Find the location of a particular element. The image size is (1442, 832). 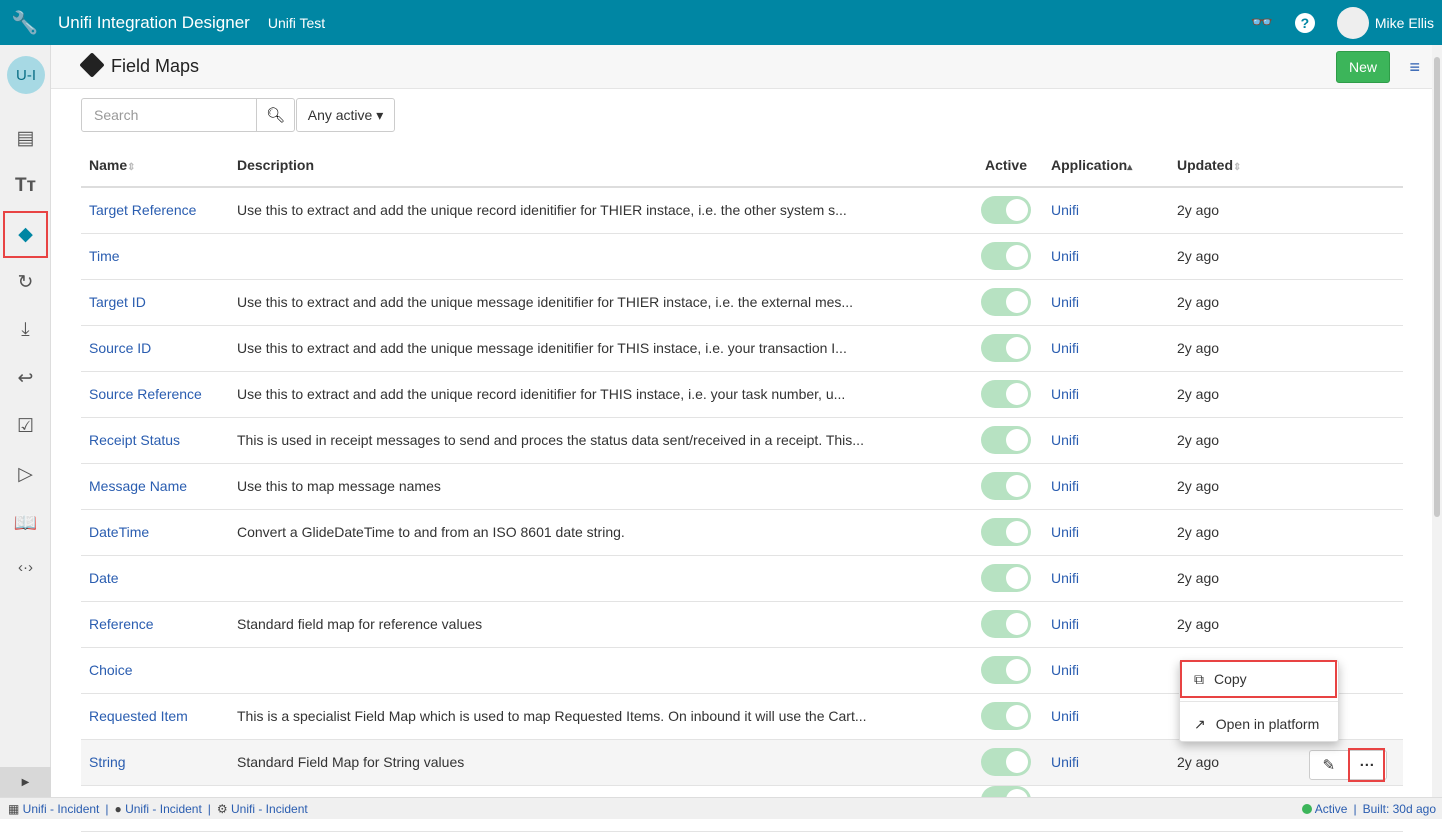

instance-name: Unifi Test is located at coordinates (296, 22).